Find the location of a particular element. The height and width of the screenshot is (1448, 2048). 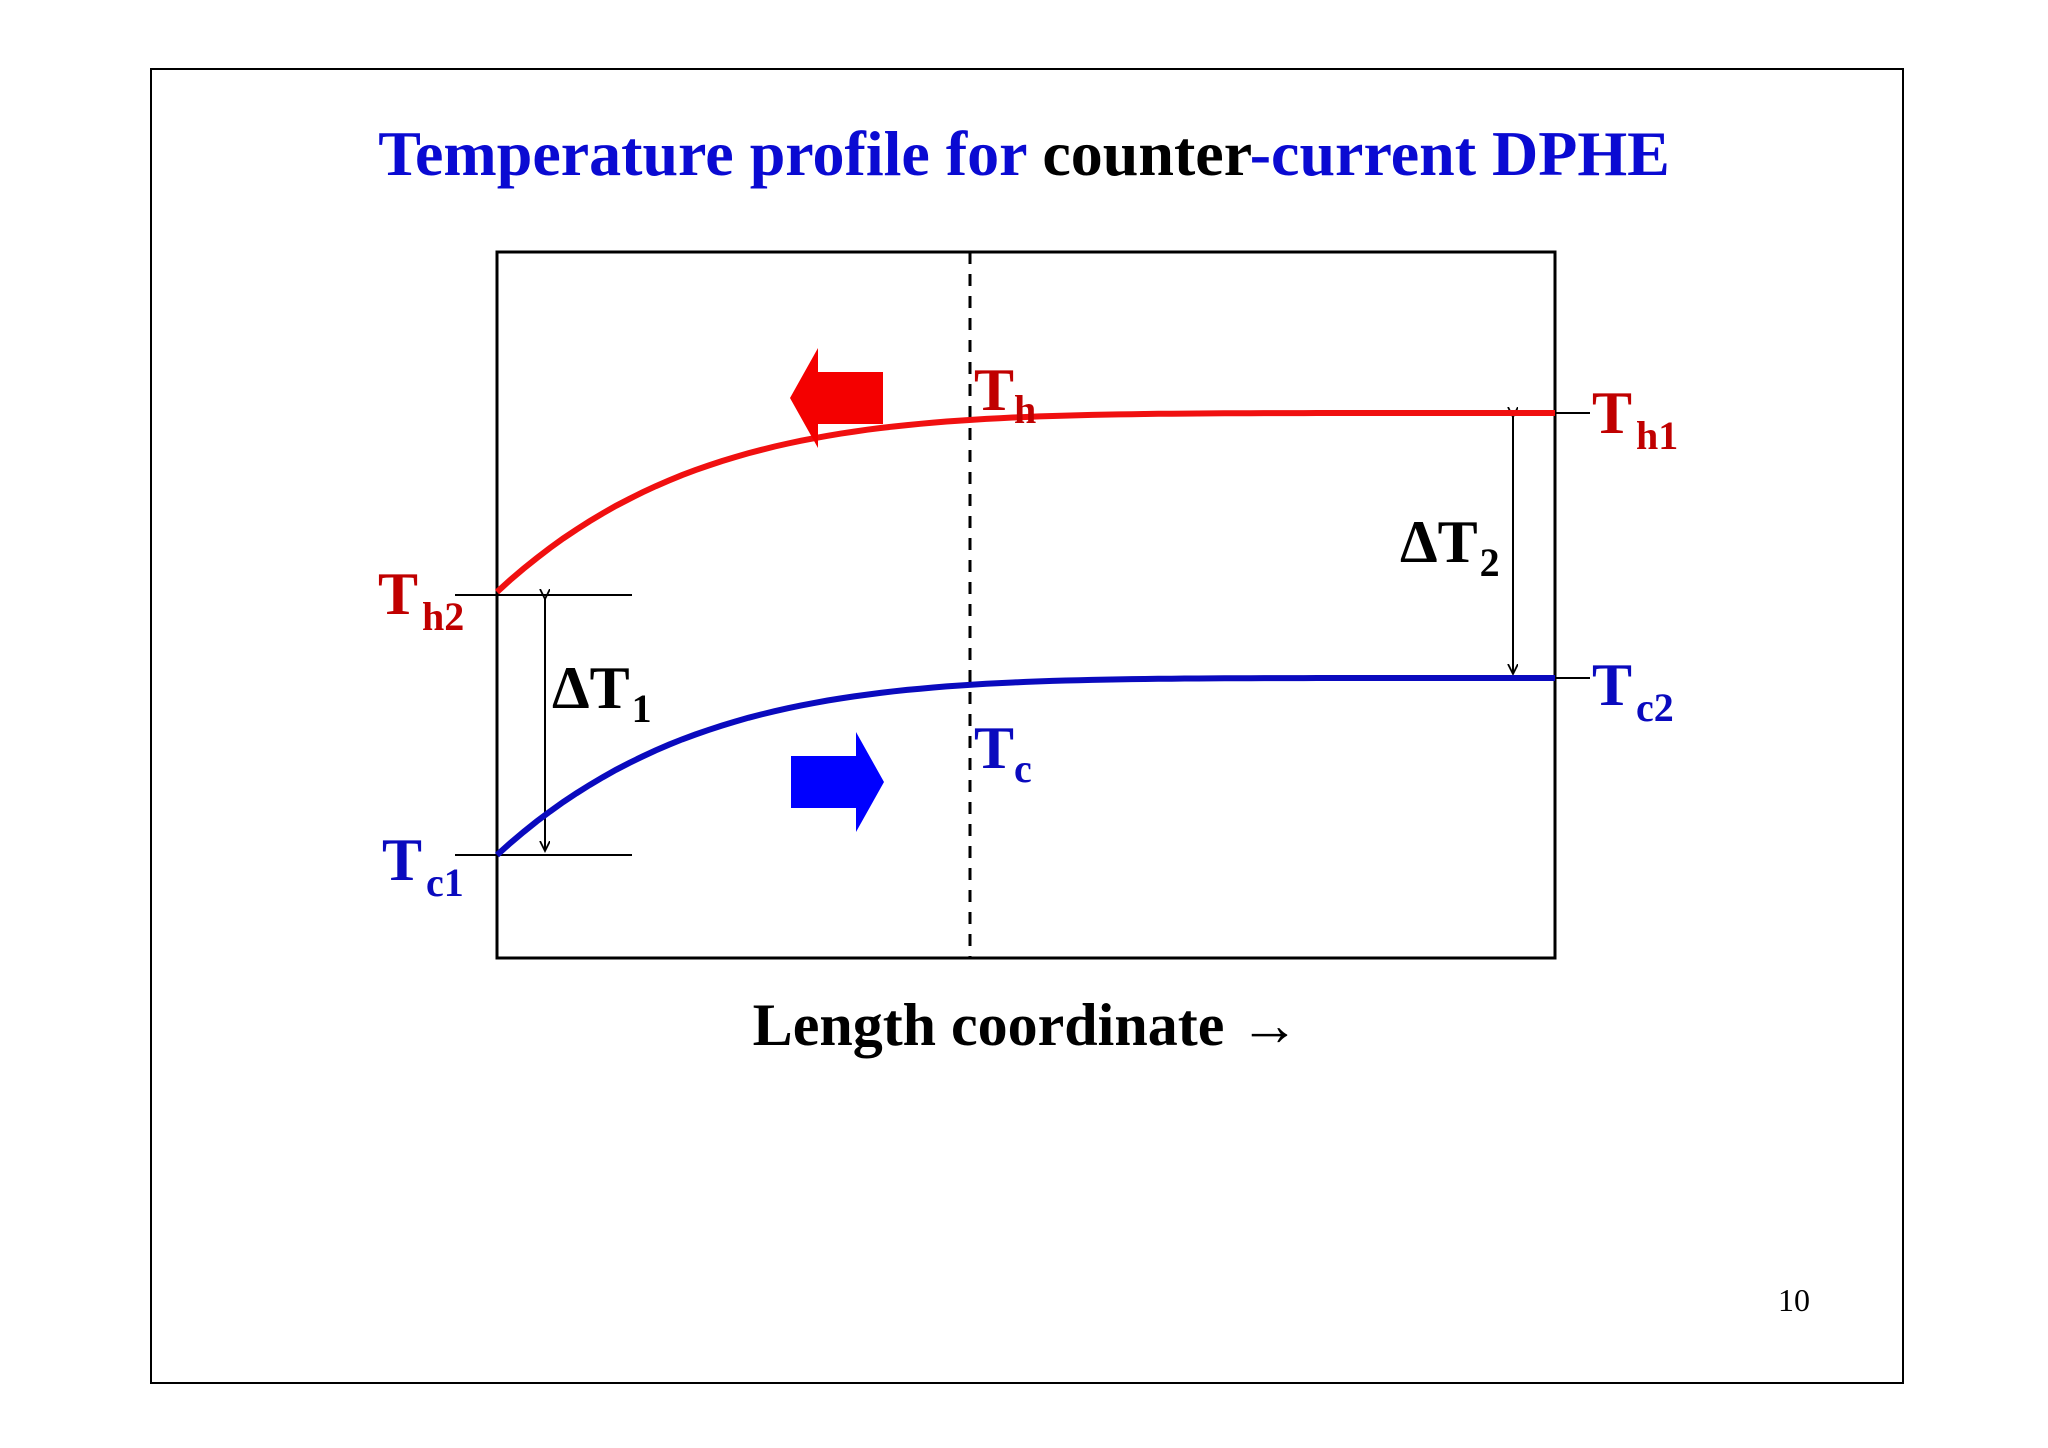

dt2-label: ΔT2 is located at coordinates (1450, 547).